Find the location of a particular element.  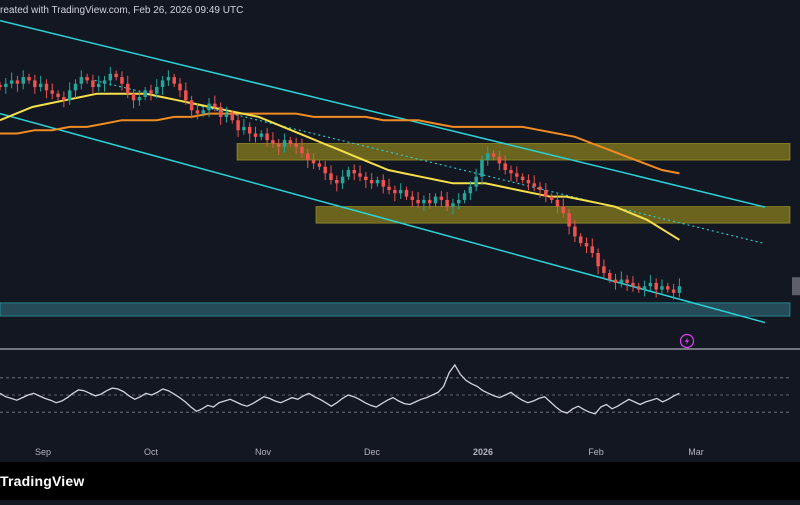

tradingview-brand-label: TradingView is located at coordinates (42, 481).